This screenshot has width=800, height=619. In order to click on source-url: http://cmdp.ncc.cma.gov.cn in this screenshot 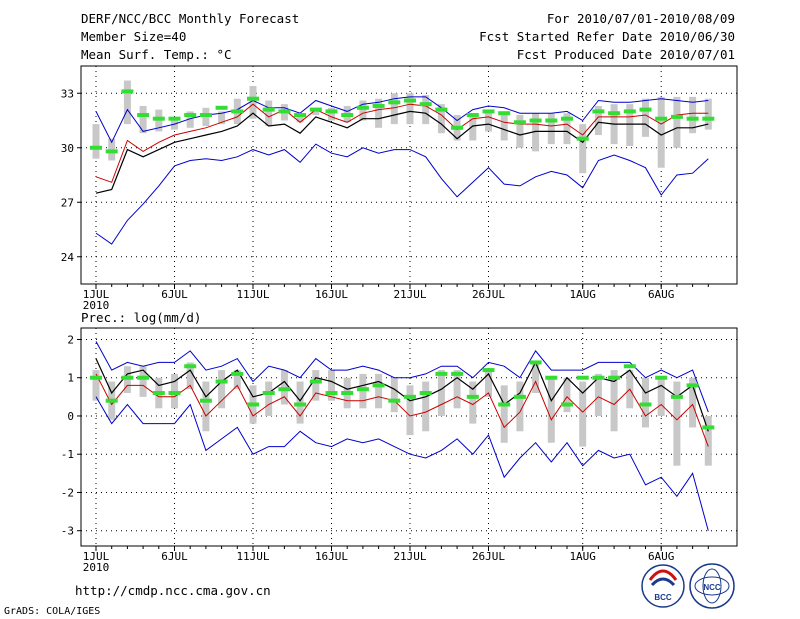, I will do `click(173, 590)`.